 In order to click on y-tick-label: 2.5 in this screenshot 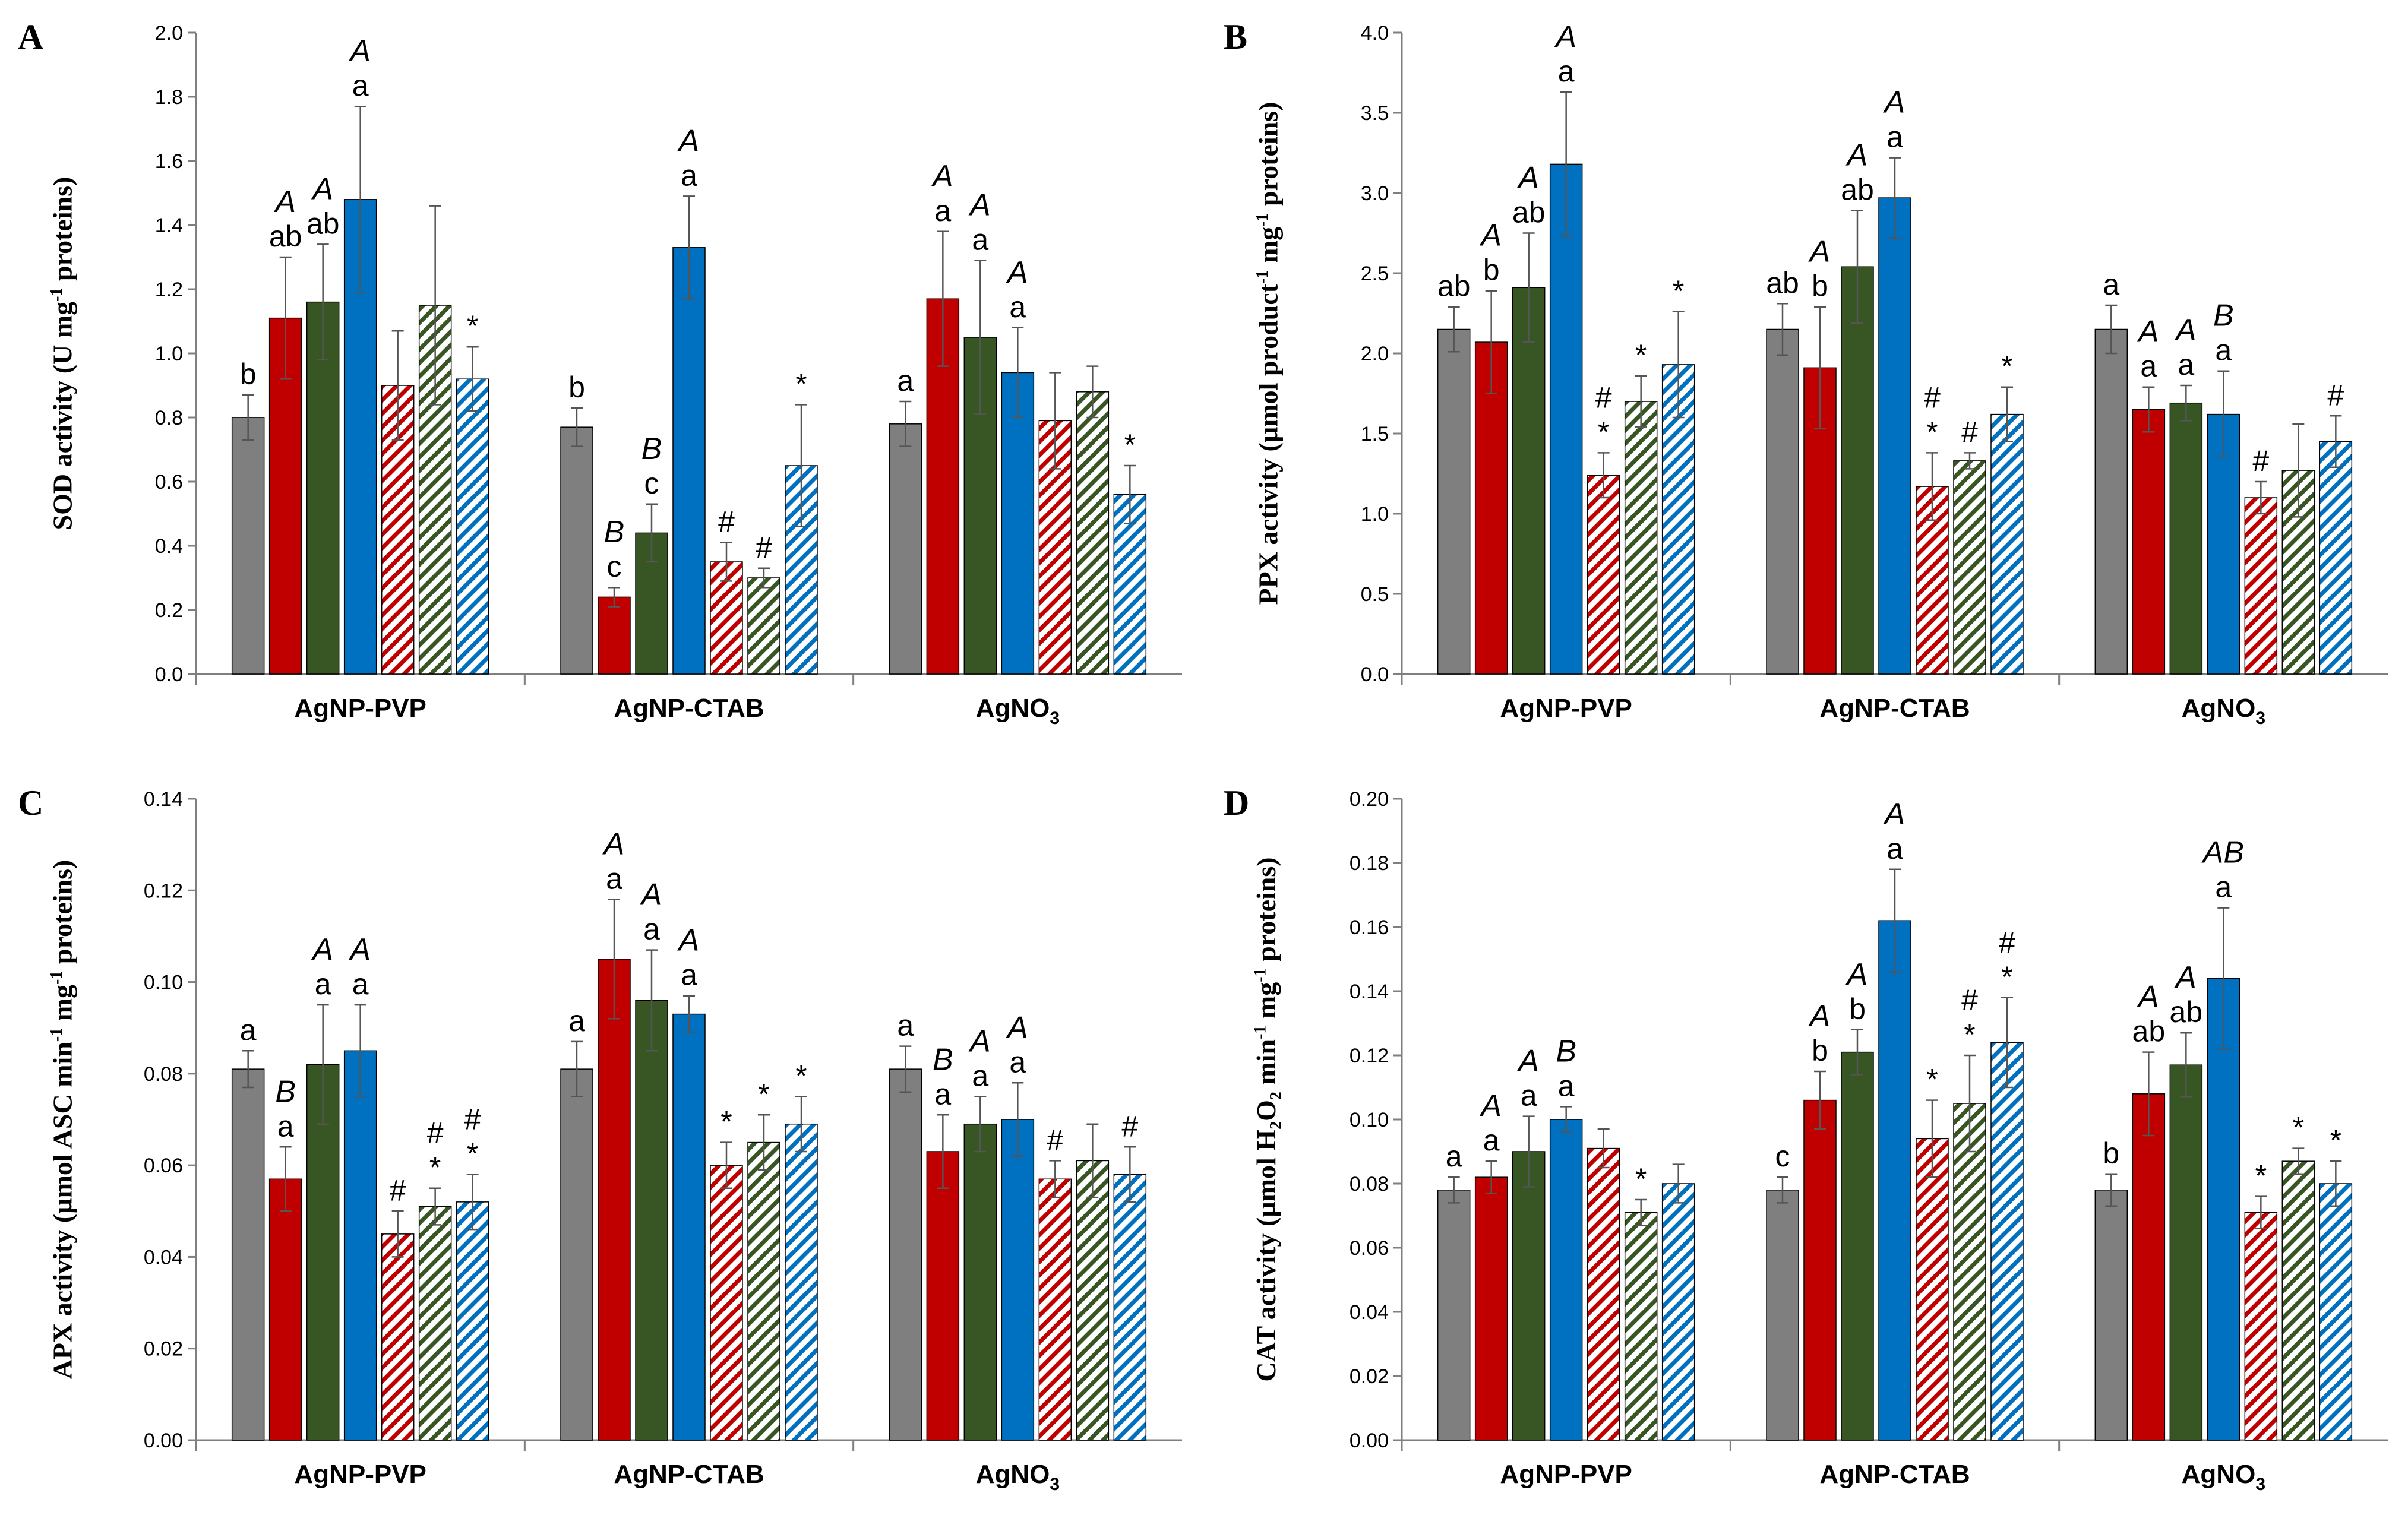, I will do `click(1375, 273)`.